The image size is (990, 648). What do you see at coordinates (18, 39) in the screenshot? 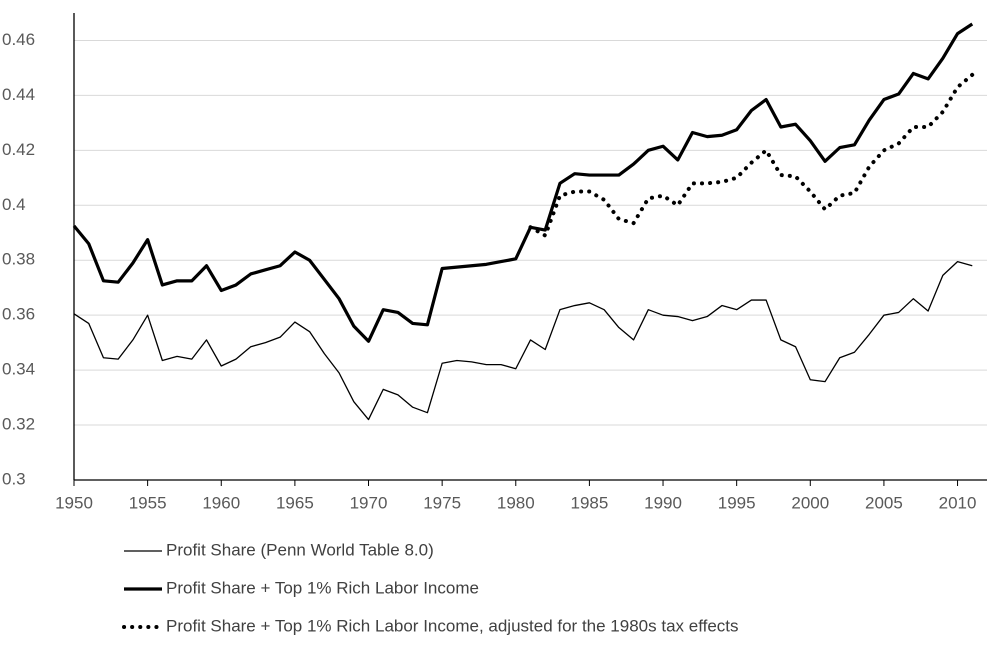
I see `y-tick-label: 0.46` at bounding box center [18, 39].